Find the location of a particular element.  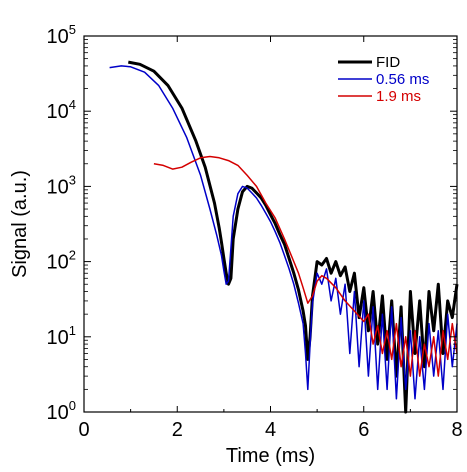

x-axis-label: Time (ms) is located at coordinates (270, 456).